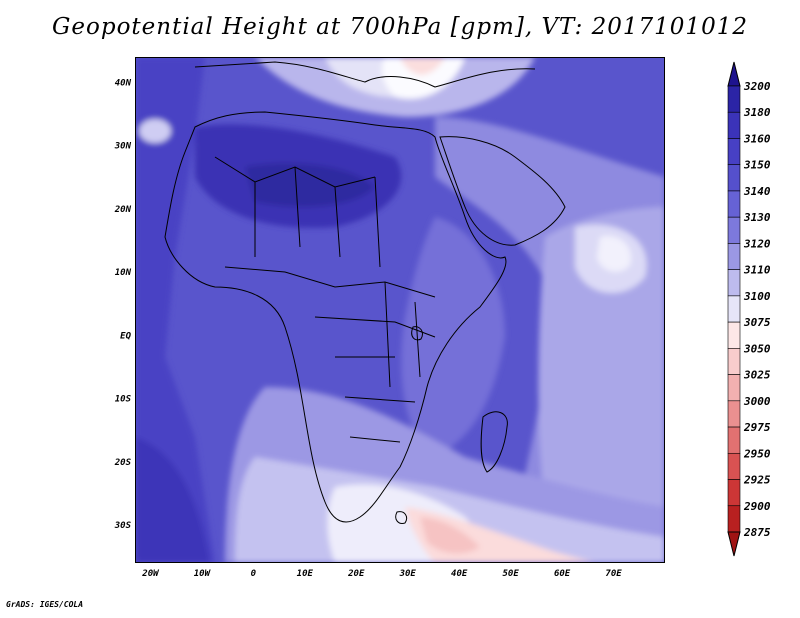  I want to click on coastline-arabia, so click(502, 191).